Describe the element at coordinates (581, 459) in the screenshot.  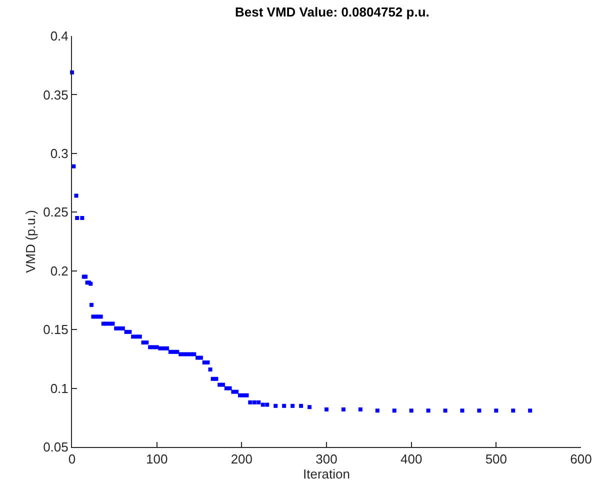
I see `x-tick-label: 600` at that location.